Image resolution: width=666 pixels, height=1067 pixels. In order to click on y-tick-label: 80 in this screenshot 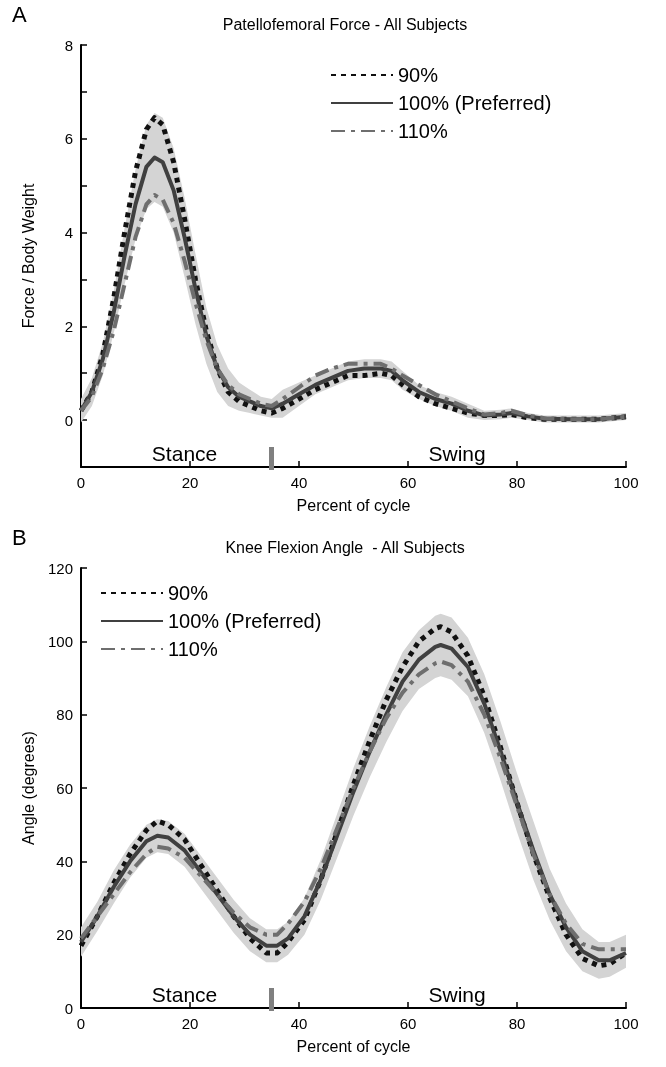, I will do `click(64, 715)`.